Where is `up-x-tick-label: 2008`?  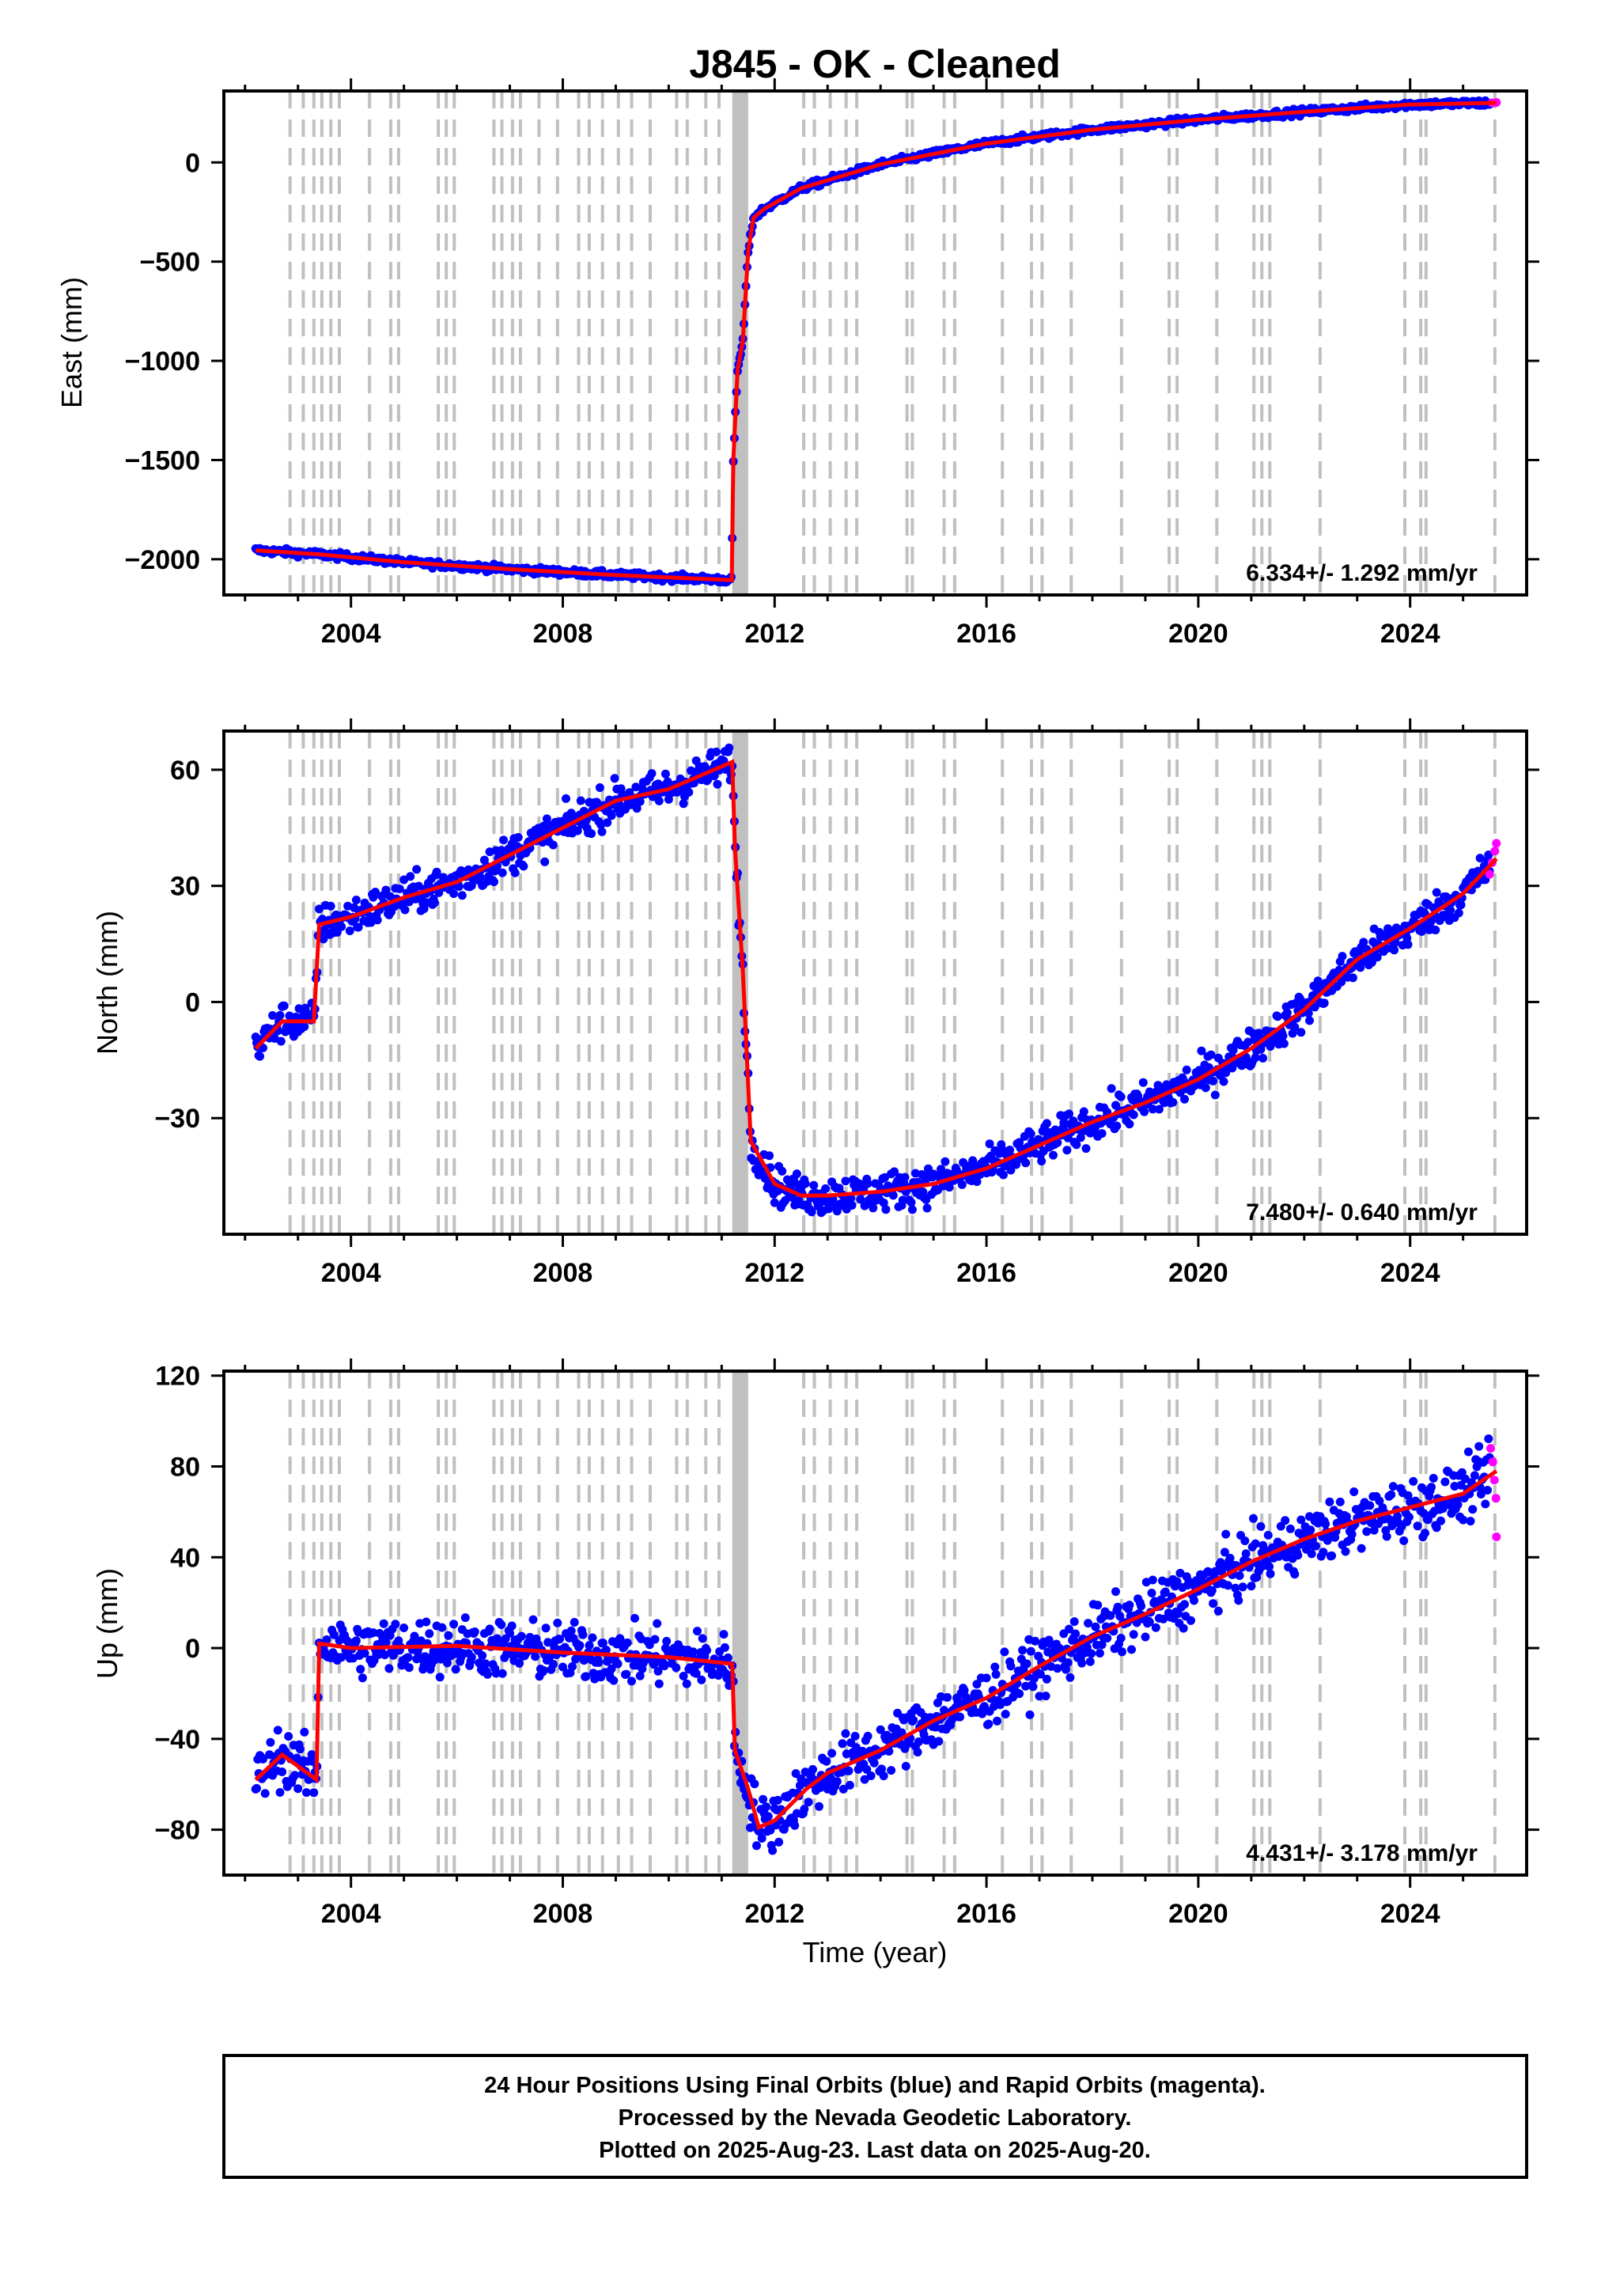 up-x-tick-label: 2008 is located at coordinates (563, 1914).